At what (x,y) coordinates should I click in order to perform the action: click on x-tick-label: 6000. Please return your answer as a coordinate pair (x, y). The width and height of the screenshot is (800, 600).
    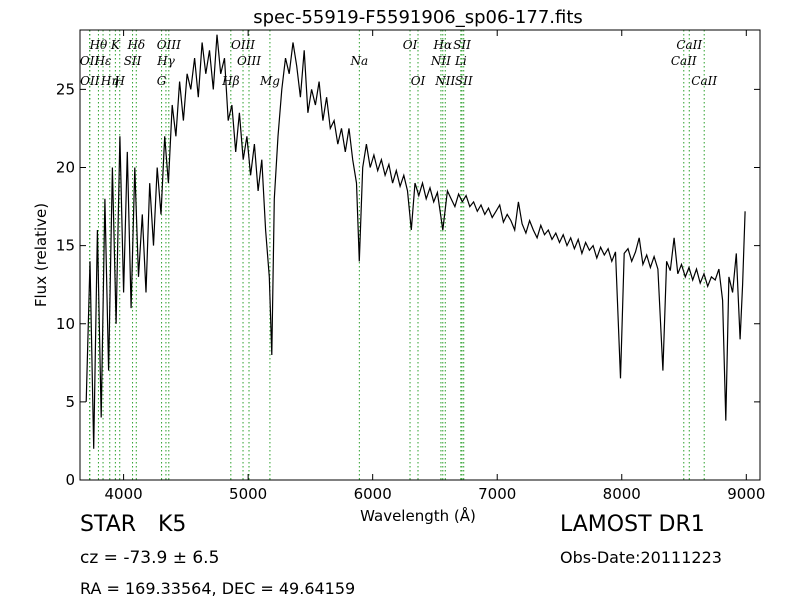
    Looking at the image, I should click on (373, 494).